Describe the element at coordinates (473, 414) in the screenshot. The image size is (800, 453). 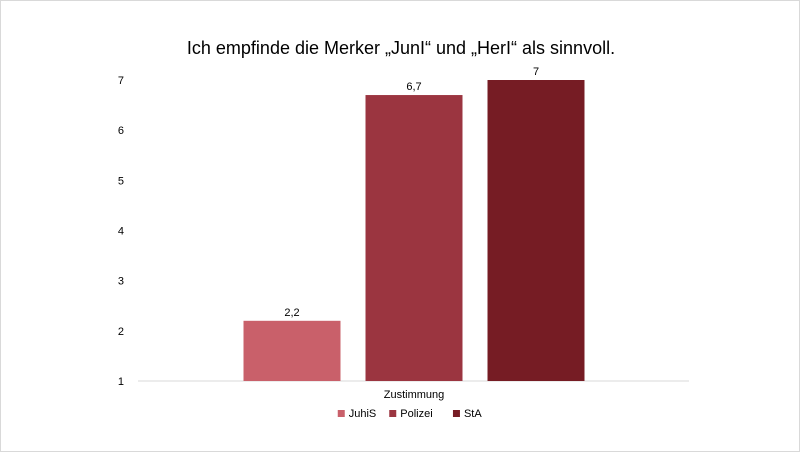
I see `legend-label-sta: StA` at that location.